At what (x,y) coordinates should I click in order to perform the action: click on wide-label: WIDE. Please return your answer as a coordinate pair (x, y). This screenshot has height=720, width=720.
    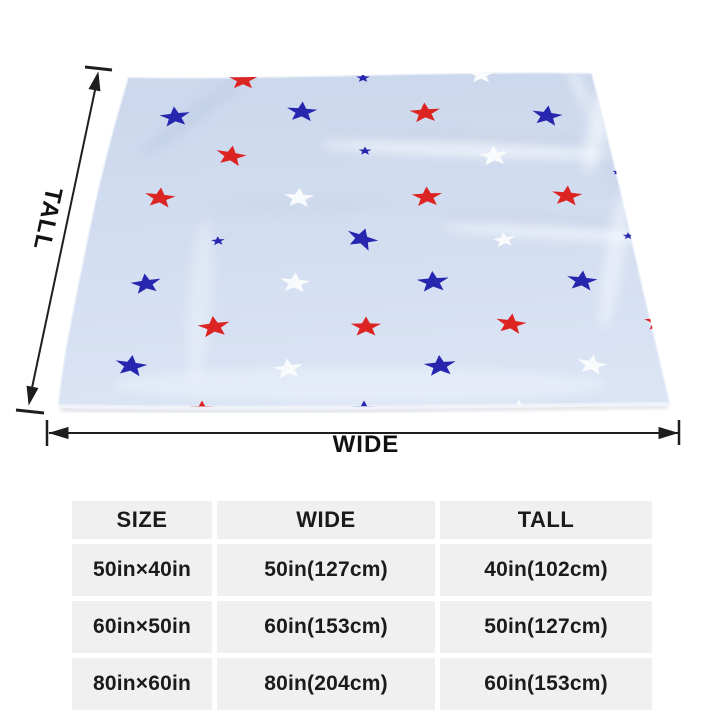
    Looking at the image, I should click on (366, 444).